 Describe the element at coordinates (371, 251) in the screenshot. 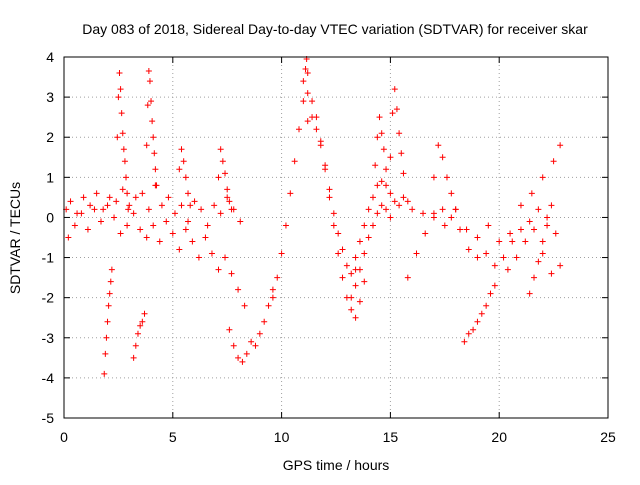

I see `series-recovery-14h-b` at that location.